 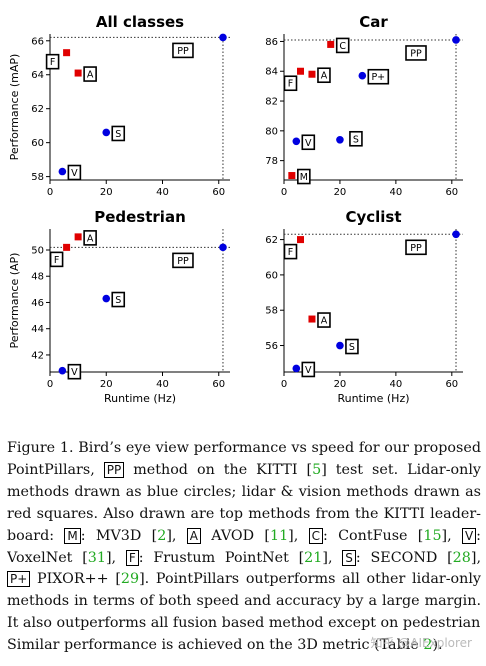 I want to click on point-label-box: PP, so click(x=183, y=260).